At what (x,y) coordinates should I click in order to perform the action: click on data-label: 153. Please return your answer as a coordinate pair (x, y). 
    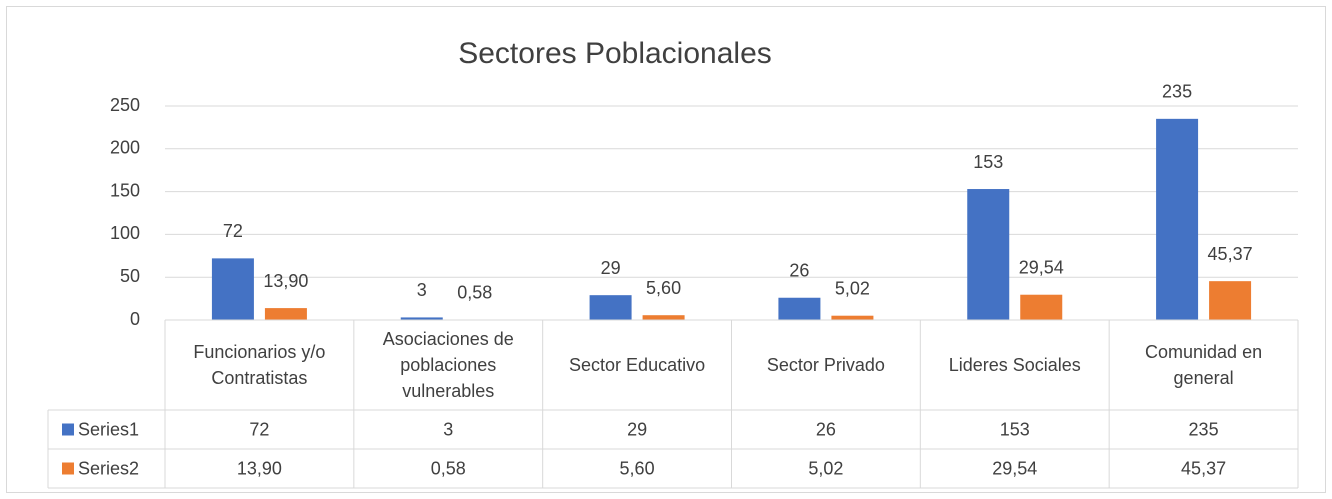
    Looking at the image, I should click on (988, 162).